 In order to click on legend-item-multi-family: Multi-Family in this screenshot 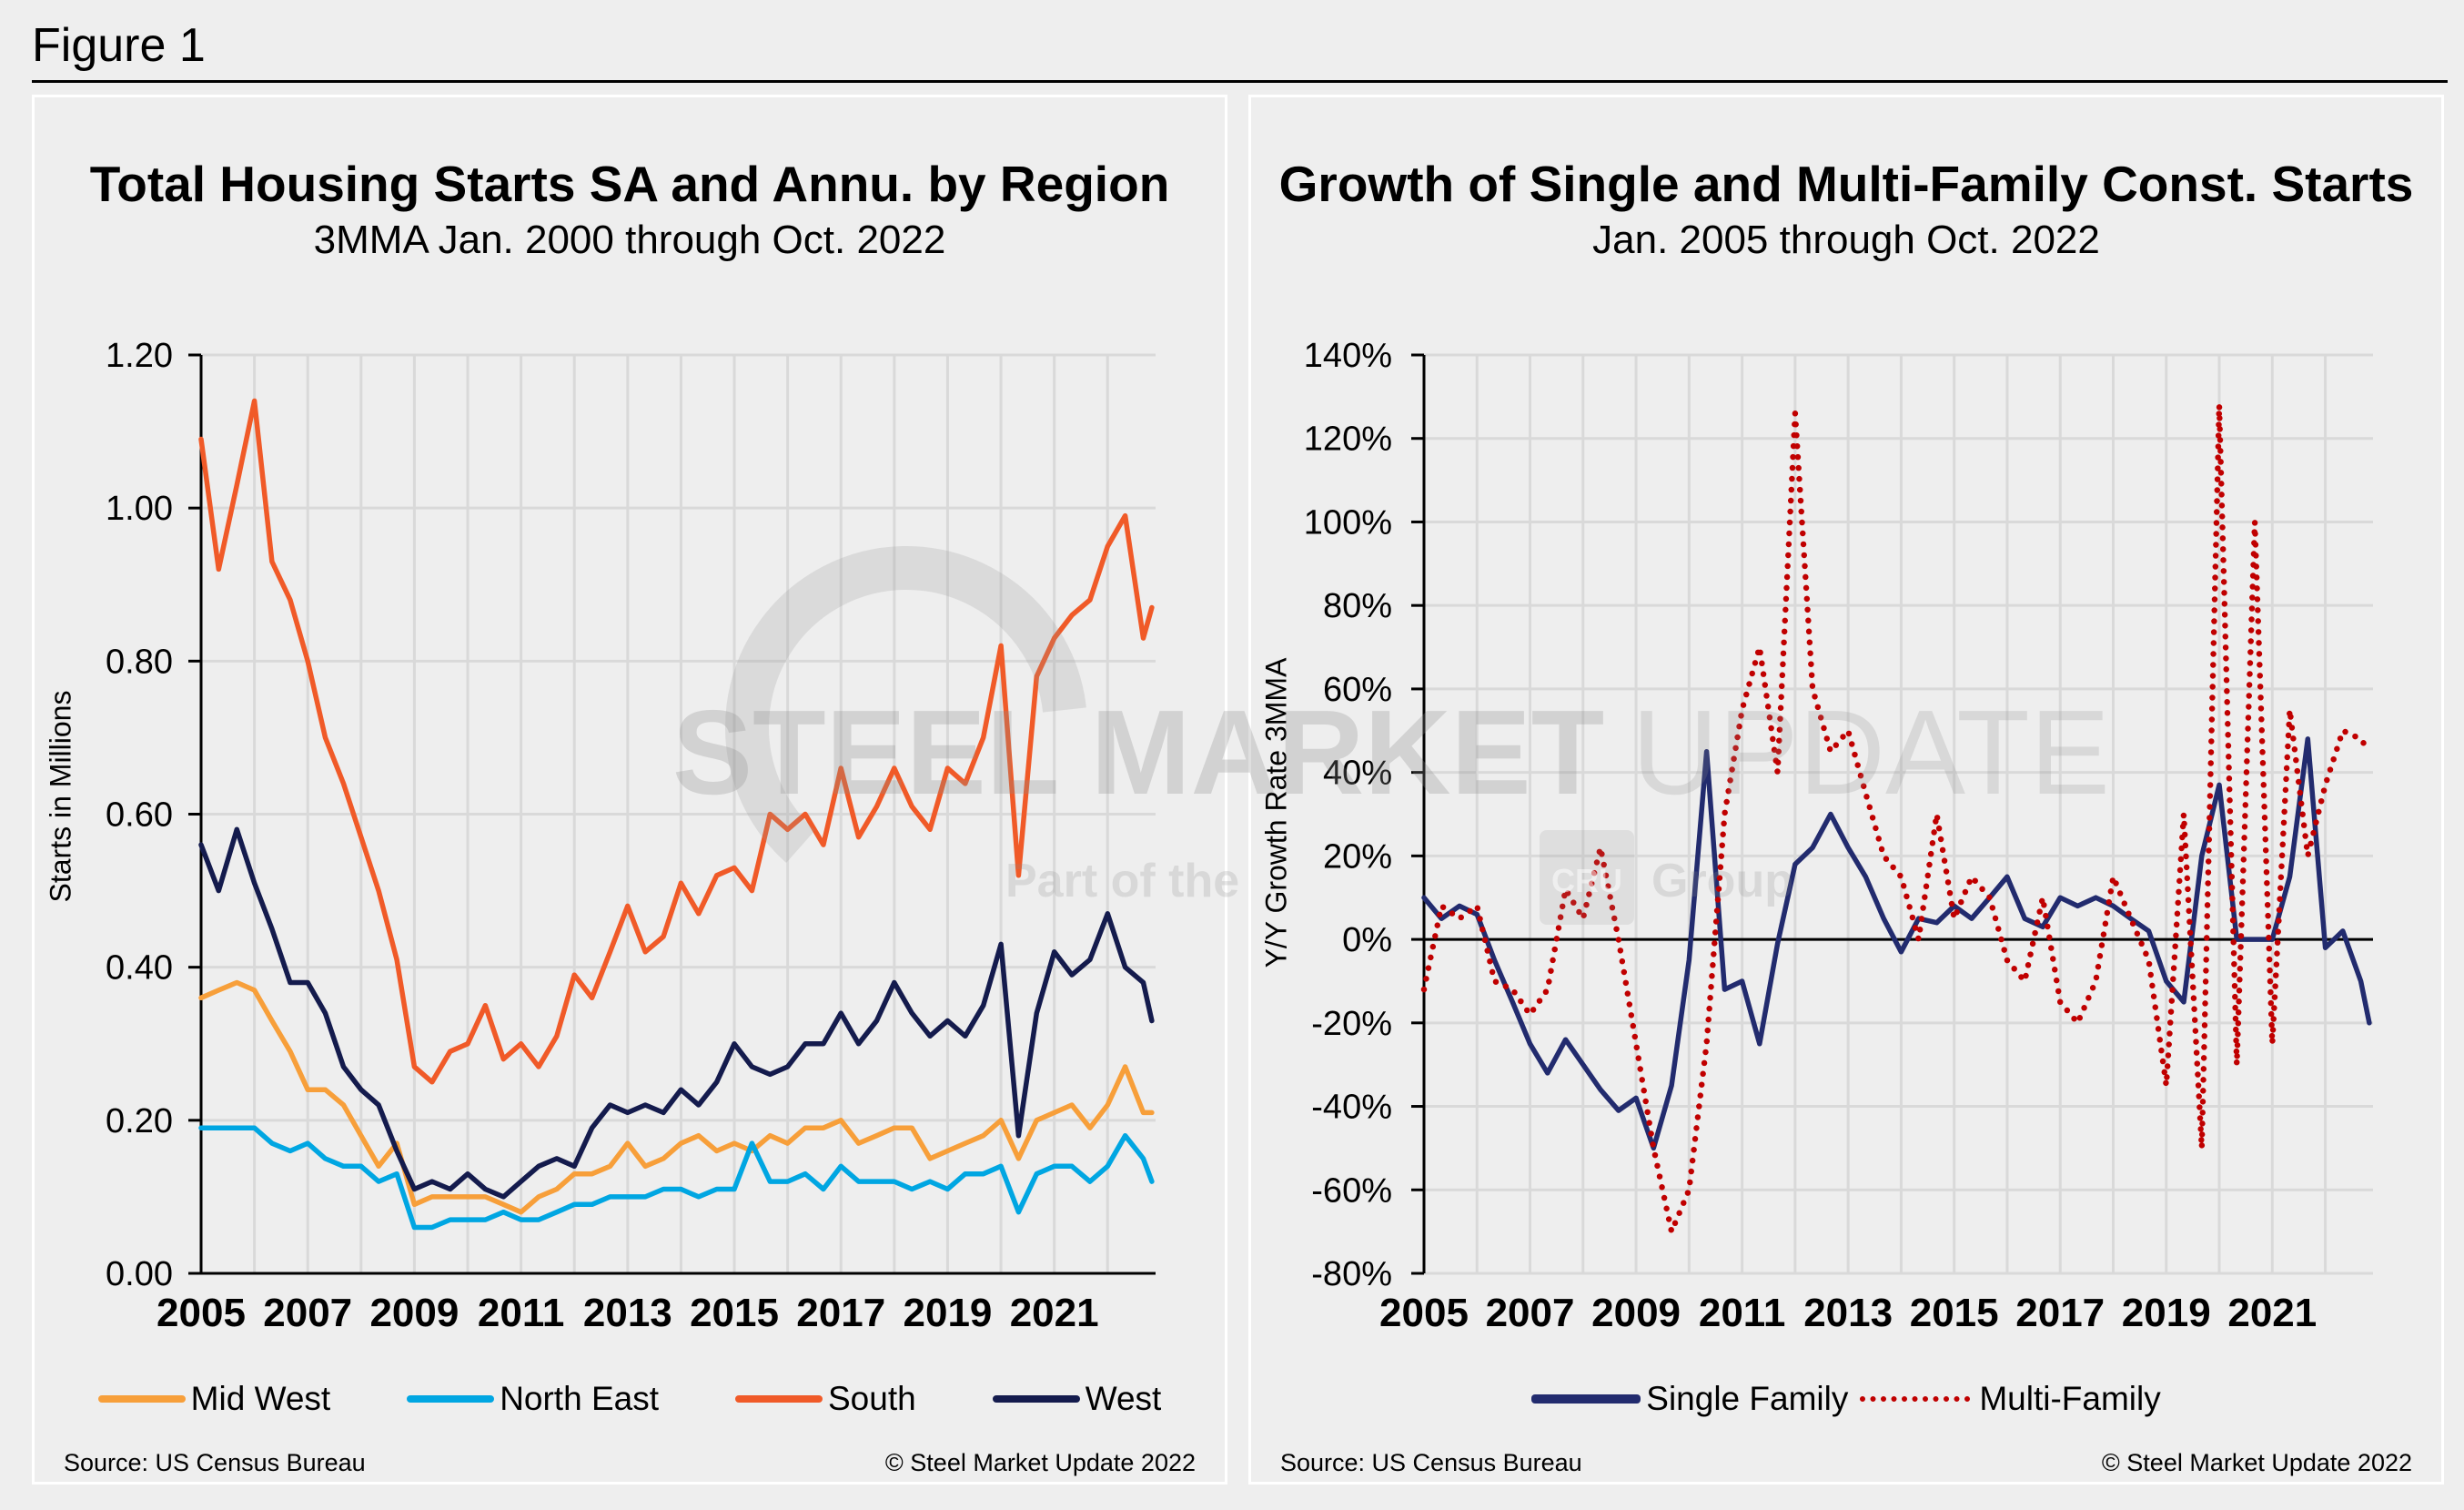, I will do `click(2010, 1399)`.